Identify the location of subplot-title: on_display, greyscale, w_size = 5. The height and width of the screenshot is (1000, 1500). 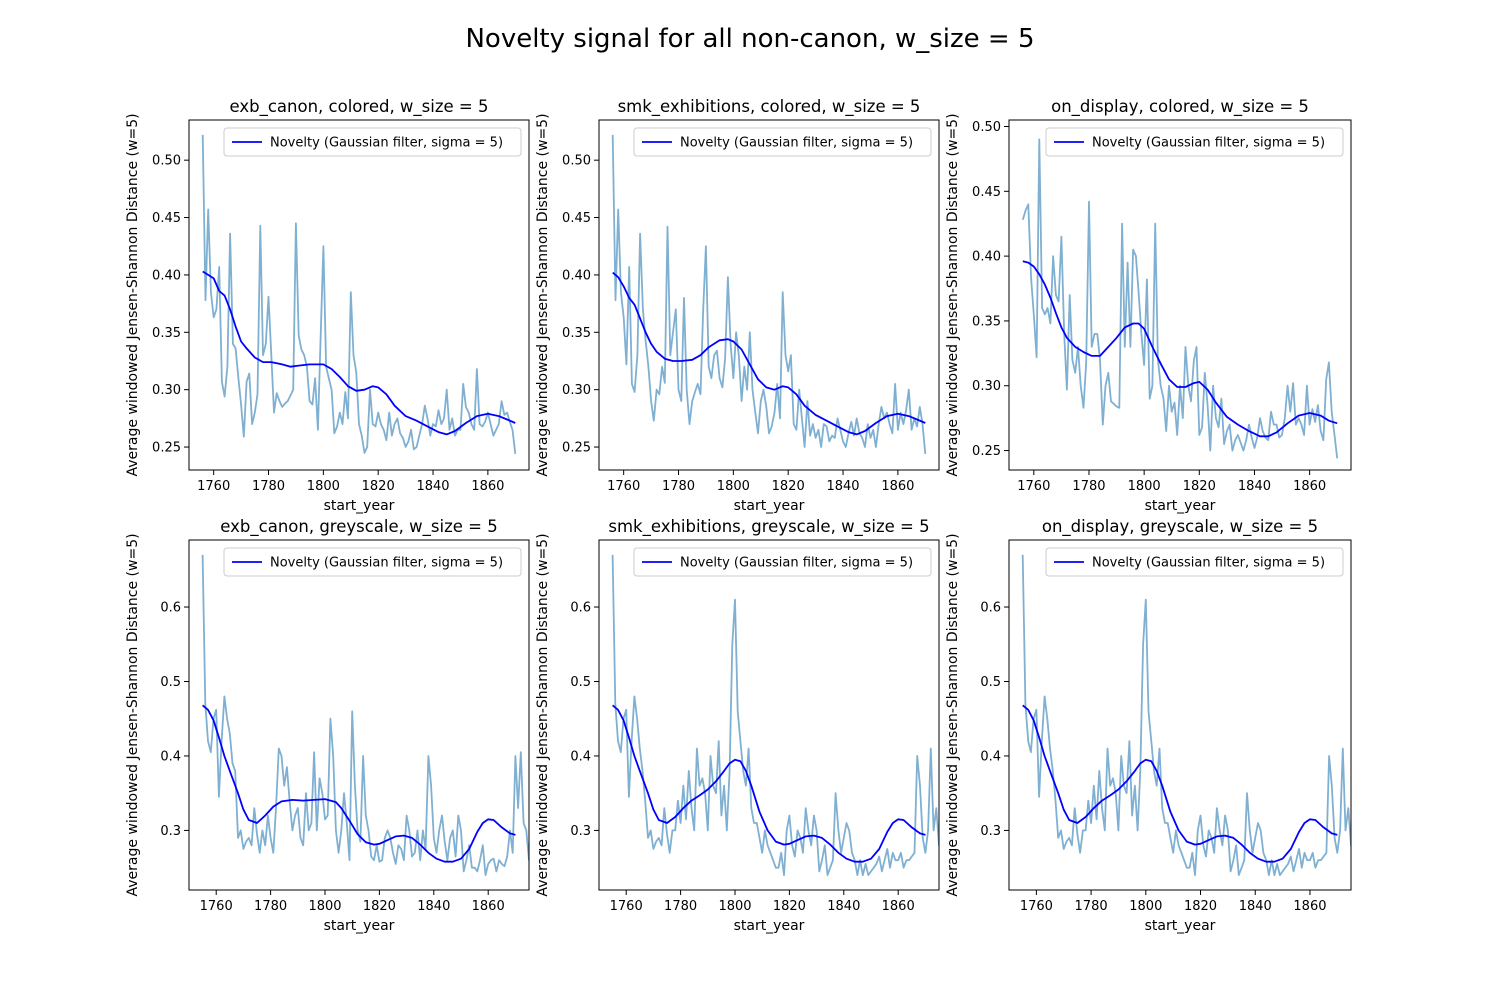
(1180, 527).